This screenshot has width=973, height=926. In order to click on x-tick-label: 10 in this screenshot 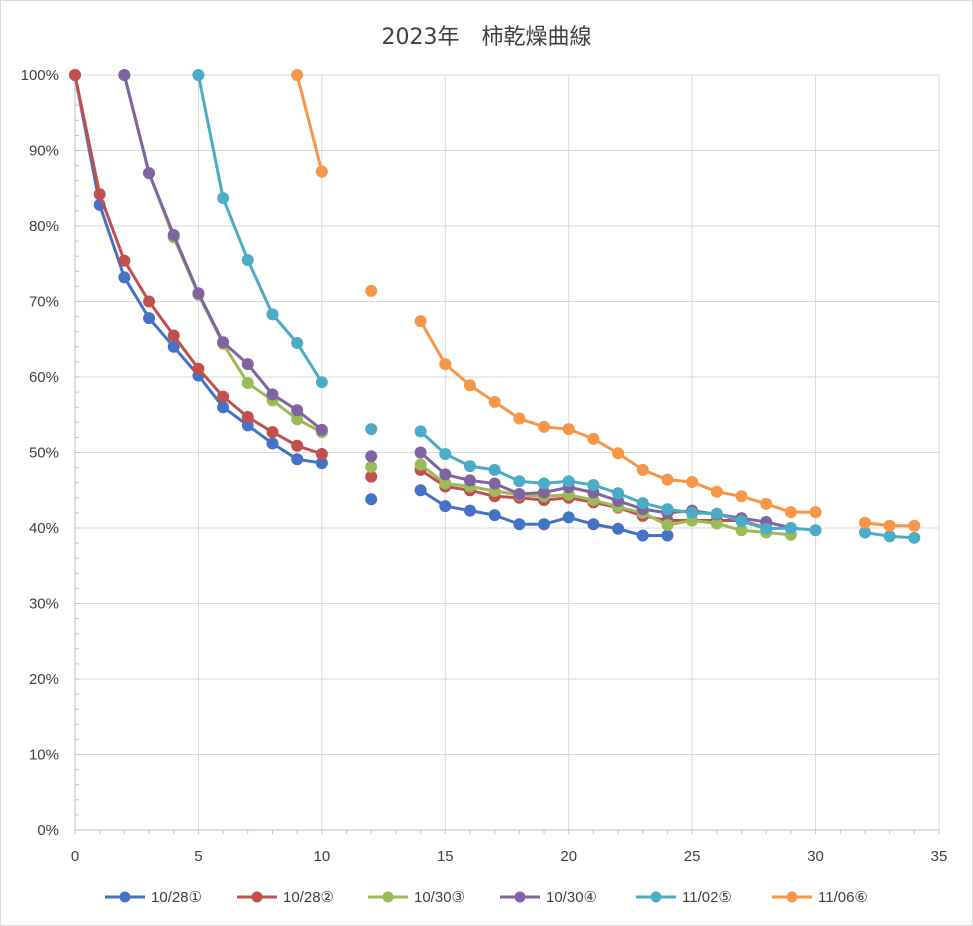, I will do `click(322, 856)`.